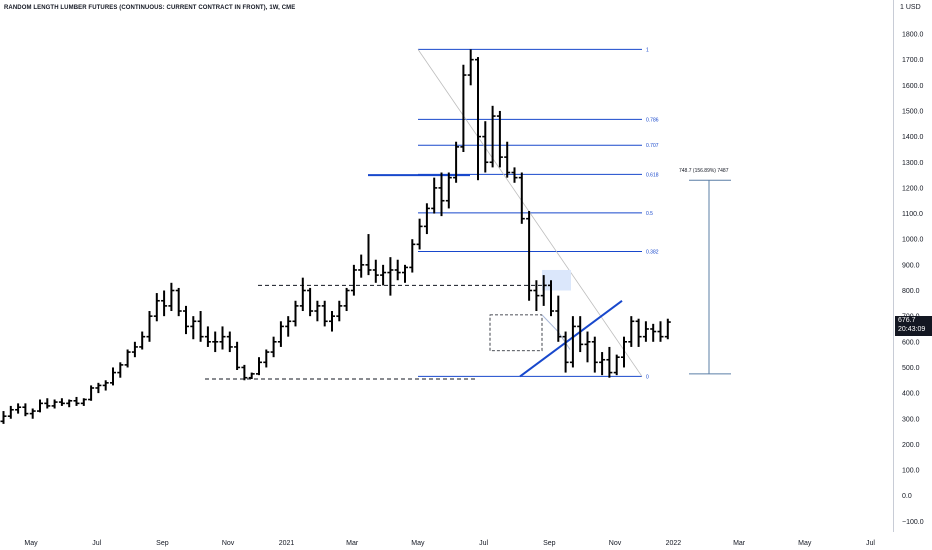 The image size is (932, 550). Describe the element at coordinates (913, 35) in the screenshot. I see `y-tick-label: 1800.0` at that location.